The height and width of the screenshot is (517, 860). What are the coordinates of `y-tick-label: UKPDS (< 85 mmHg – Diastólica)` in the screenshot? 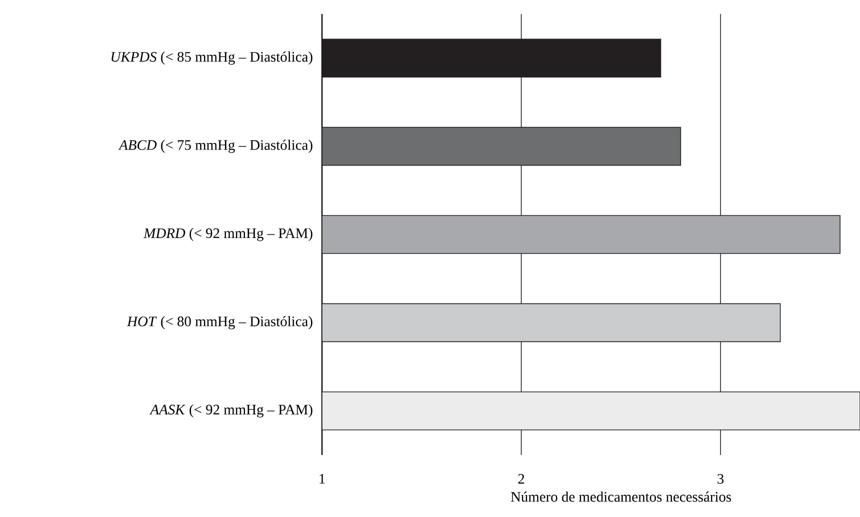 It's located at (212, 58).